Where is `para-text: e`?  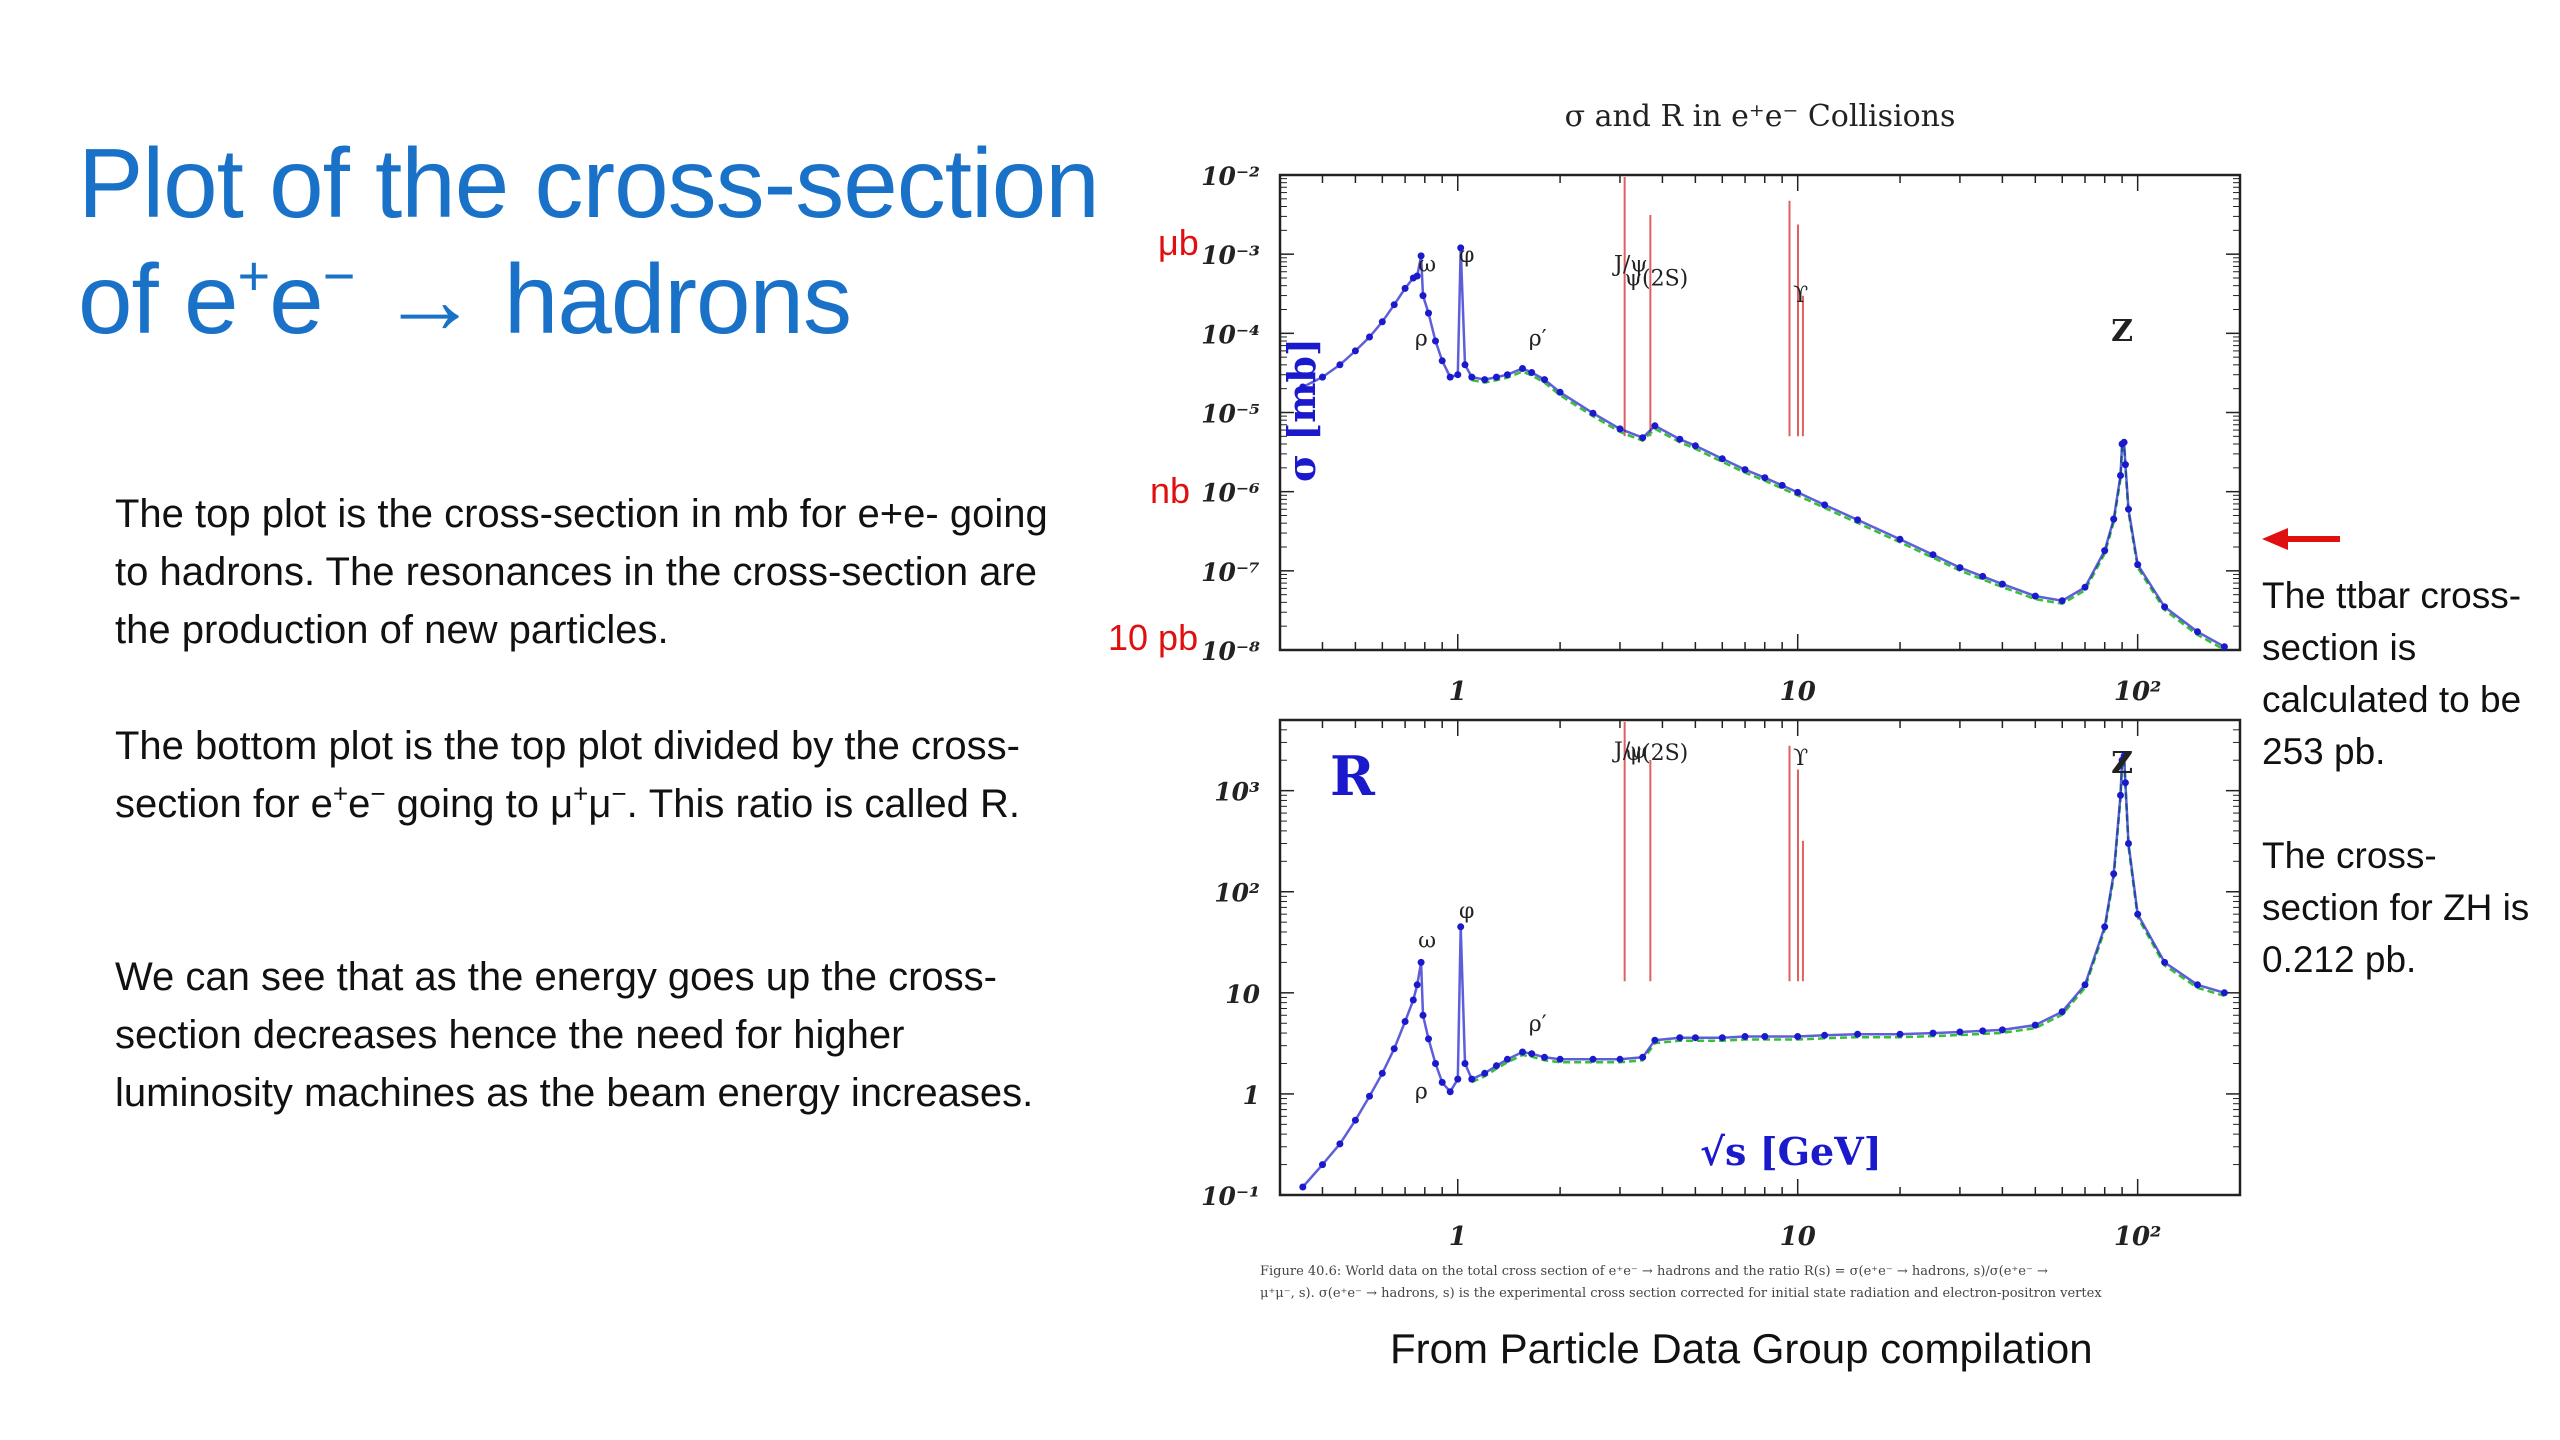 para-text: e is located at coordinates (359, 804).